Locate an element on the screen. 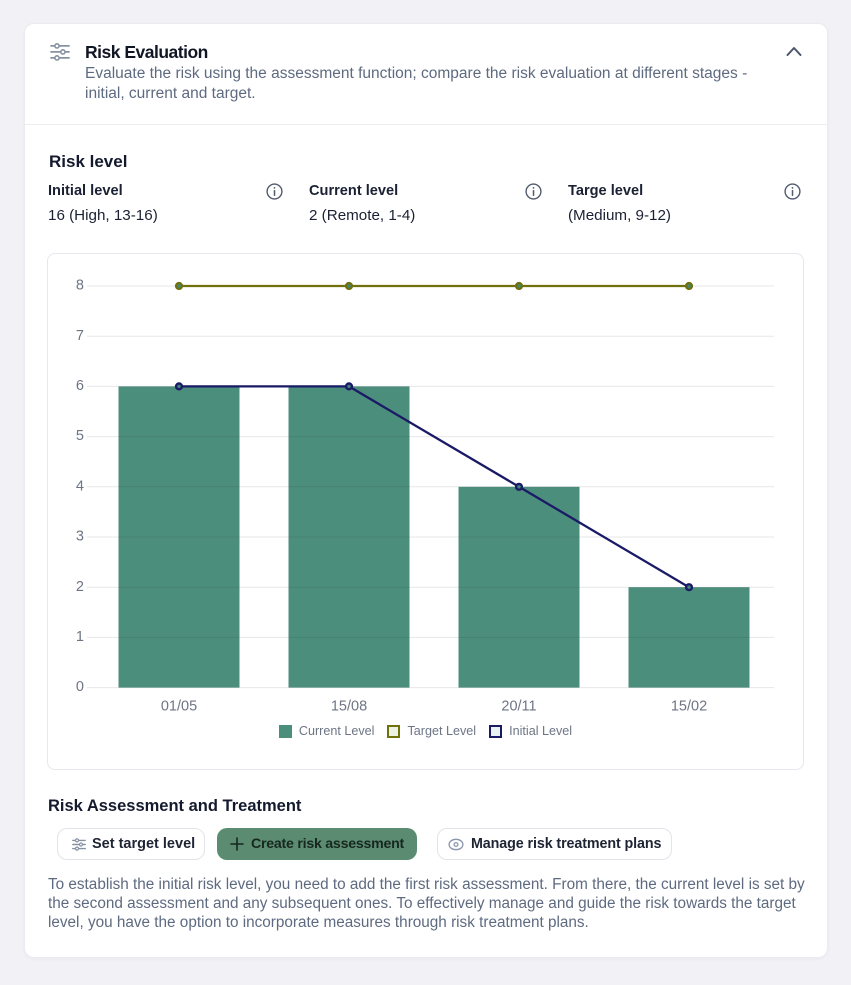  svg-text: 8 is located at coordinates (80, 286).